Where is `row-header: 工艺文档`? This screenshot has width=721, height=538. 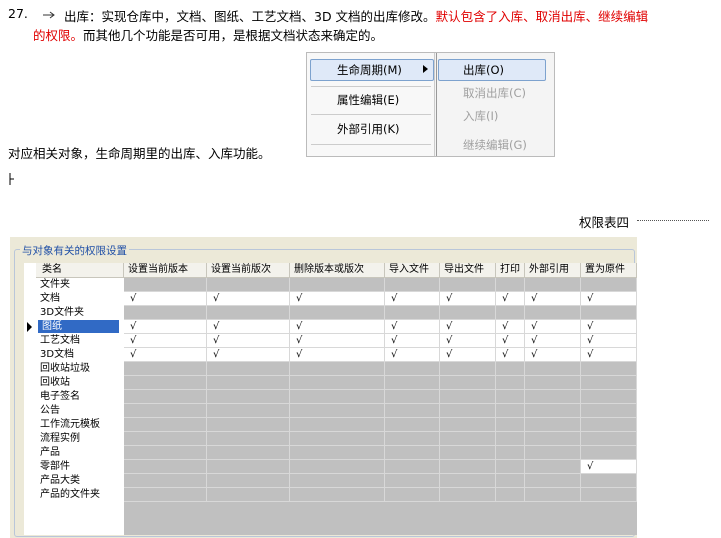 row-header: 工艺文档 is located at coordinates (80, 341).